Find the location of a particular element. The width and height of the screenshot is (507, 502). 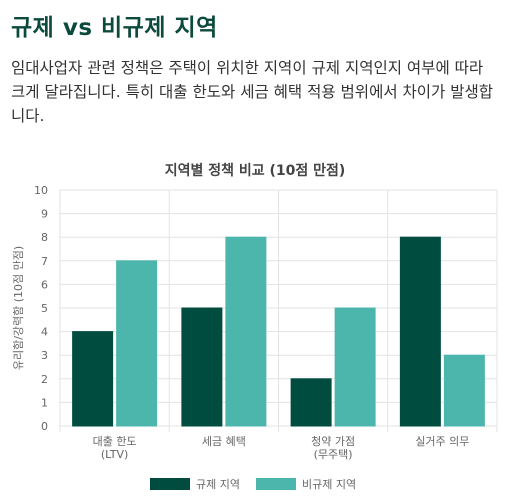

y-tick-label: 6 is located at coordinates (44, 284).